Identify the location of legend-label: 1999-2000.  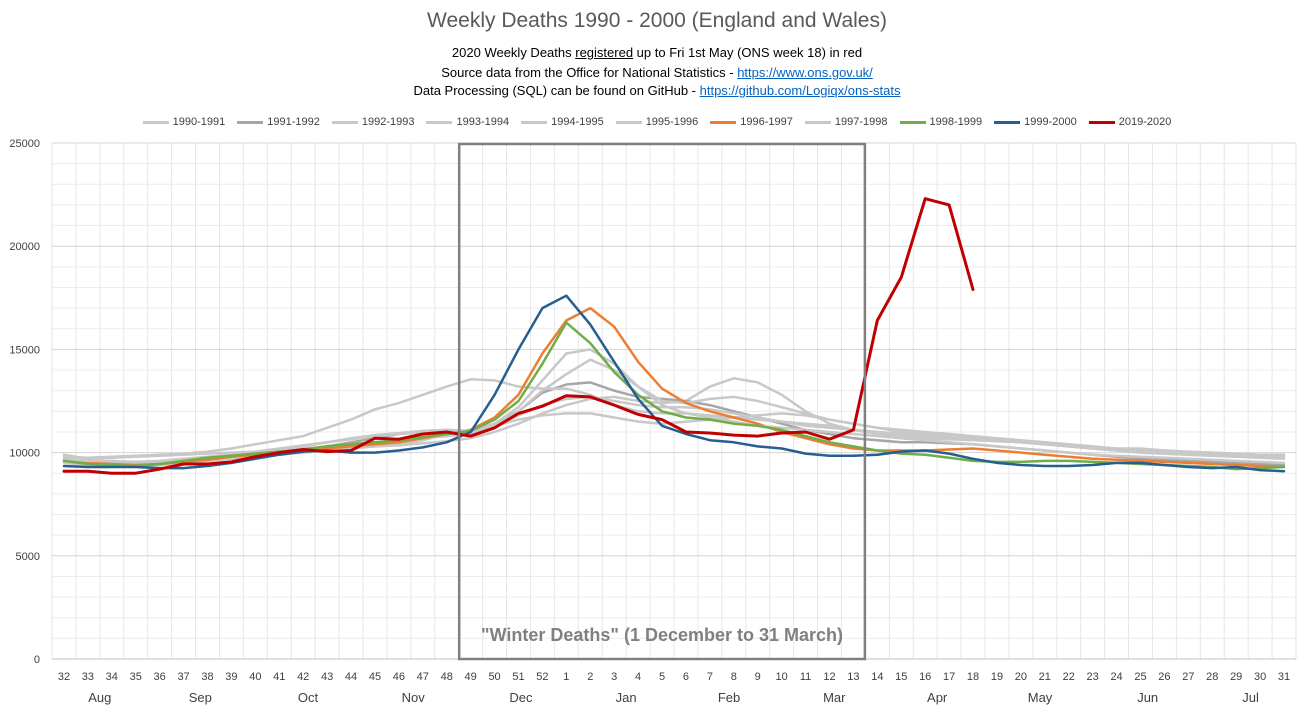
(1050, 122).